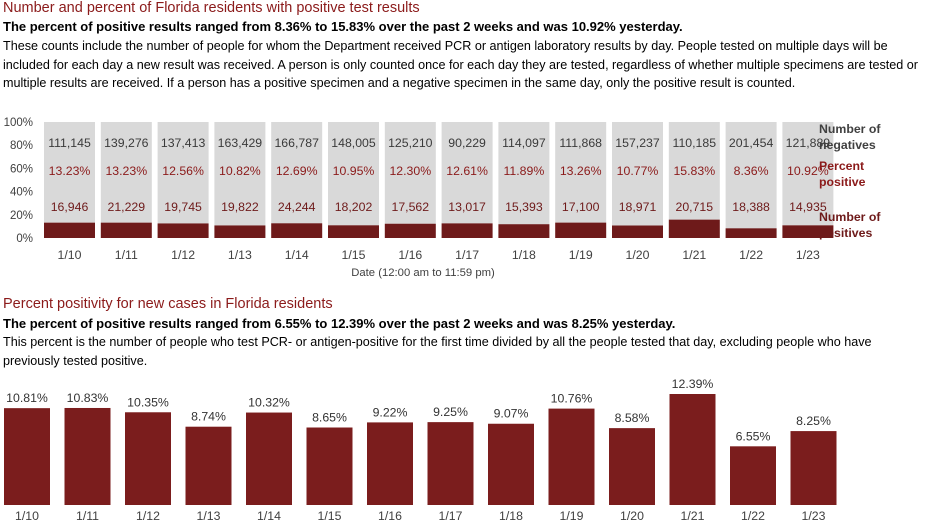  What do you see at coordinates (850, 225) in the screenshot?
I see `legend-entry: Number of positives` at bounding box center [850, 225].